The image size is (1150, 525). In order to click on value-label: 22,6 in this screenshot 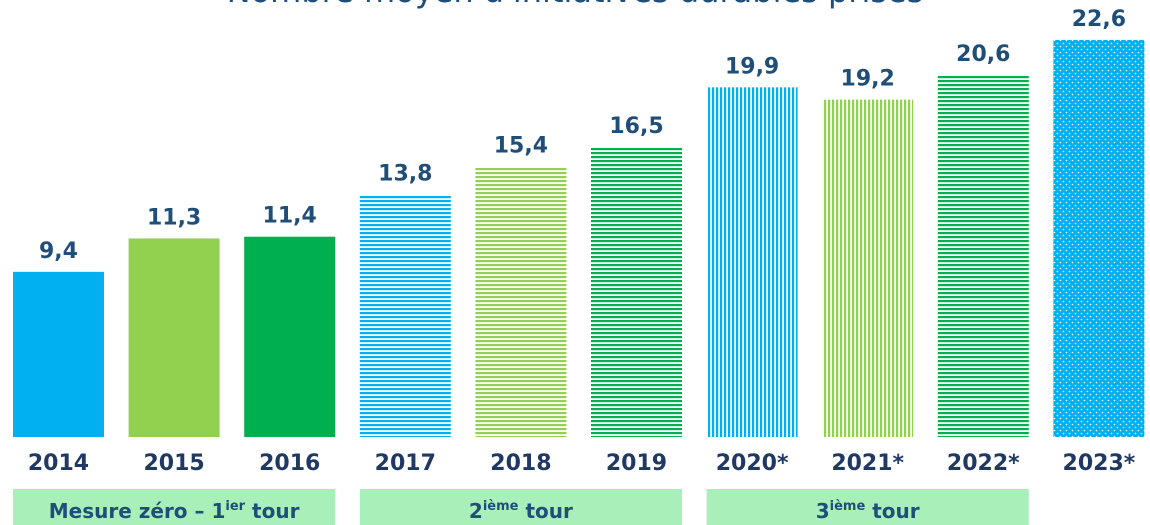, I will do `click(1099, 19)`.